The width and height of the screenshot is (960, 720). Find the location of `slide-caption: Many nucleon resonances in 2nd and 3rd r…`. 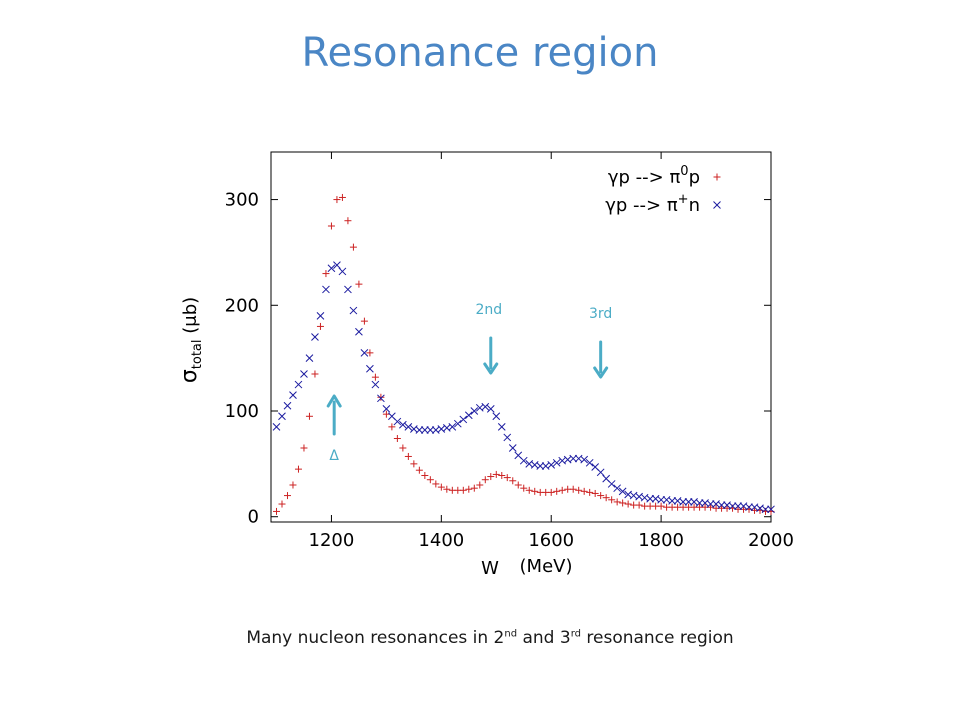

slide-caption: Many nucleon resonances in 2nd and 3rd r… is located at coordinates (480, 638).